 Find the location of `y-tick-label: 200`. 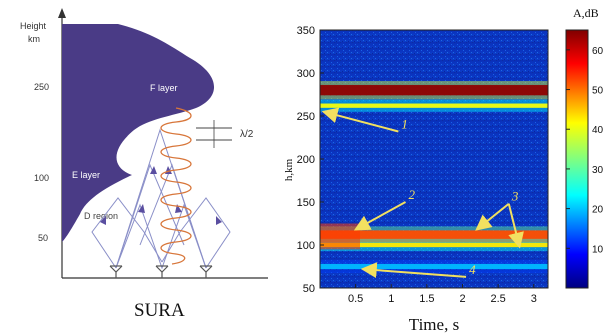

y-tick-label: 200 is located at coordinates (306, 160).